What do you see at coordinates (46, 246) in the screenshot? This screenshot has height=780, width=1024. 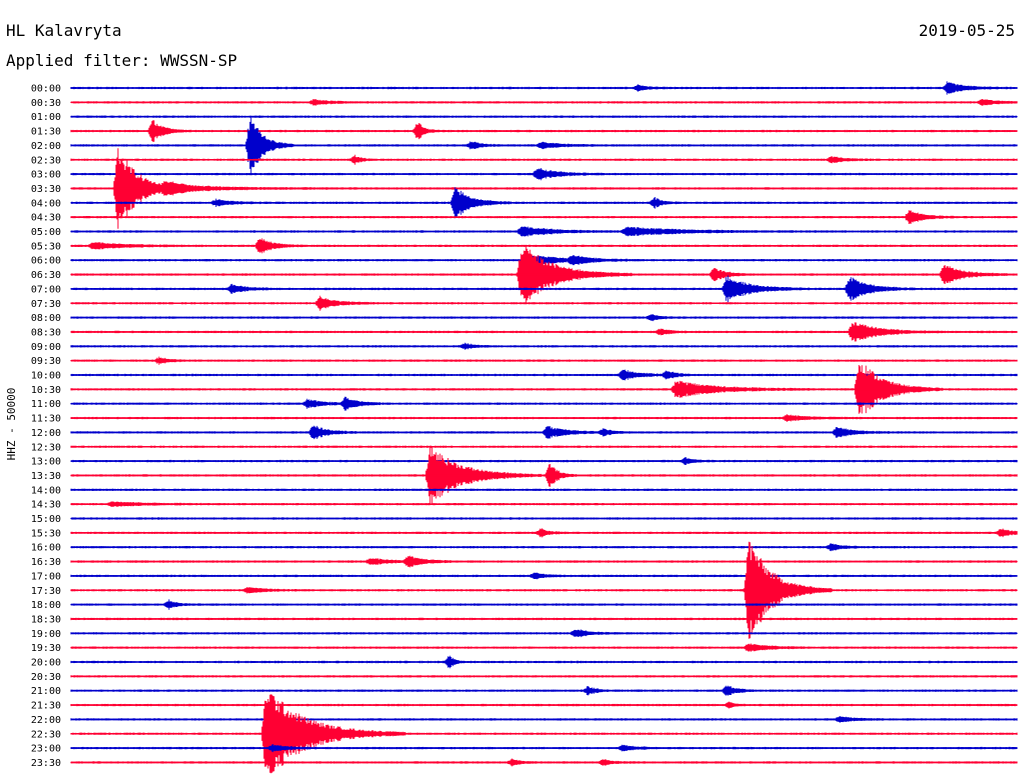 I see `row-label: 05:30` at bounding box center [46, 246].